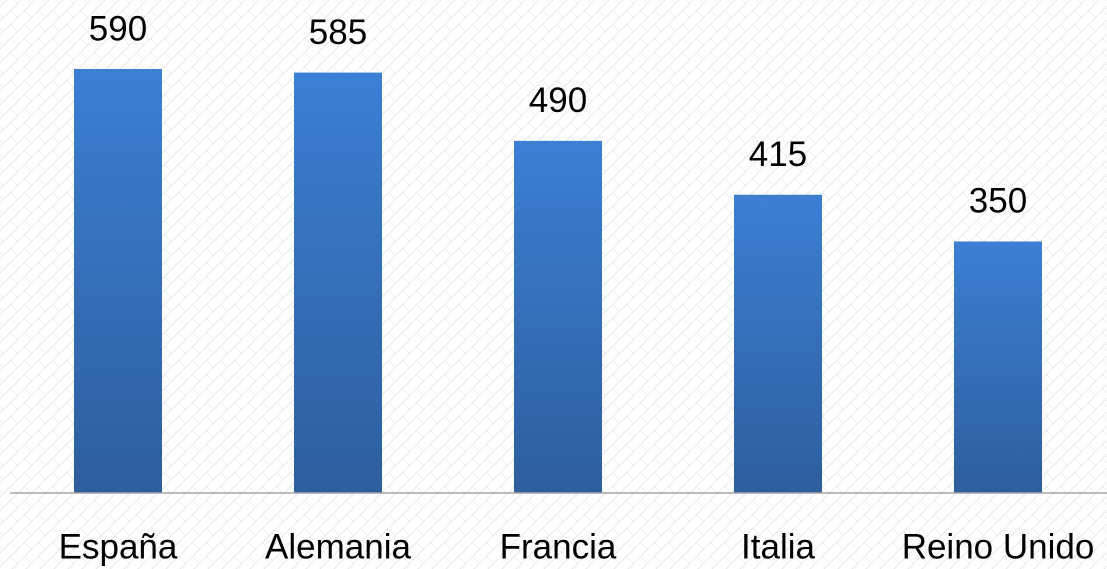 The height and width of the screenshot is (569, 1107). What do you see at coordinates (118, 546) in the screenshot?
I see `x-tick-label: España` at bounding box center [118, 546].